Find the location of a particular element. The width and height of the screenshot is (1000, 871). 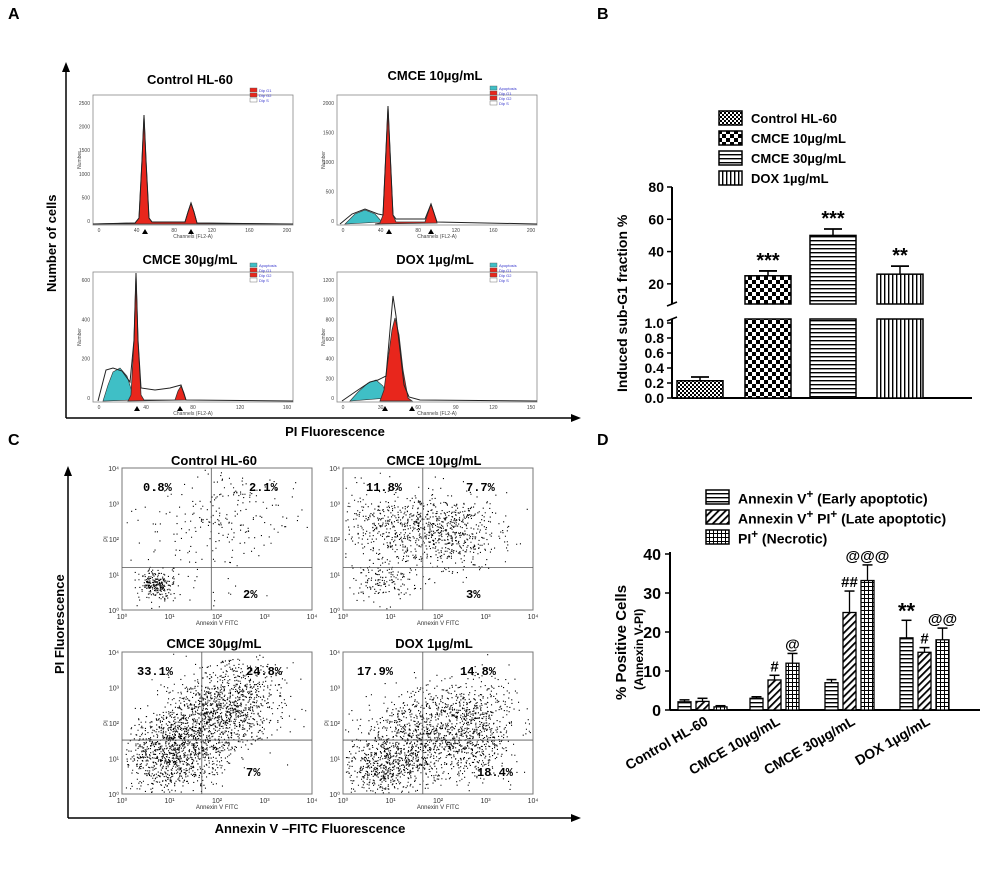

hist-xtick: 30 is located at coordinates (381, 408).